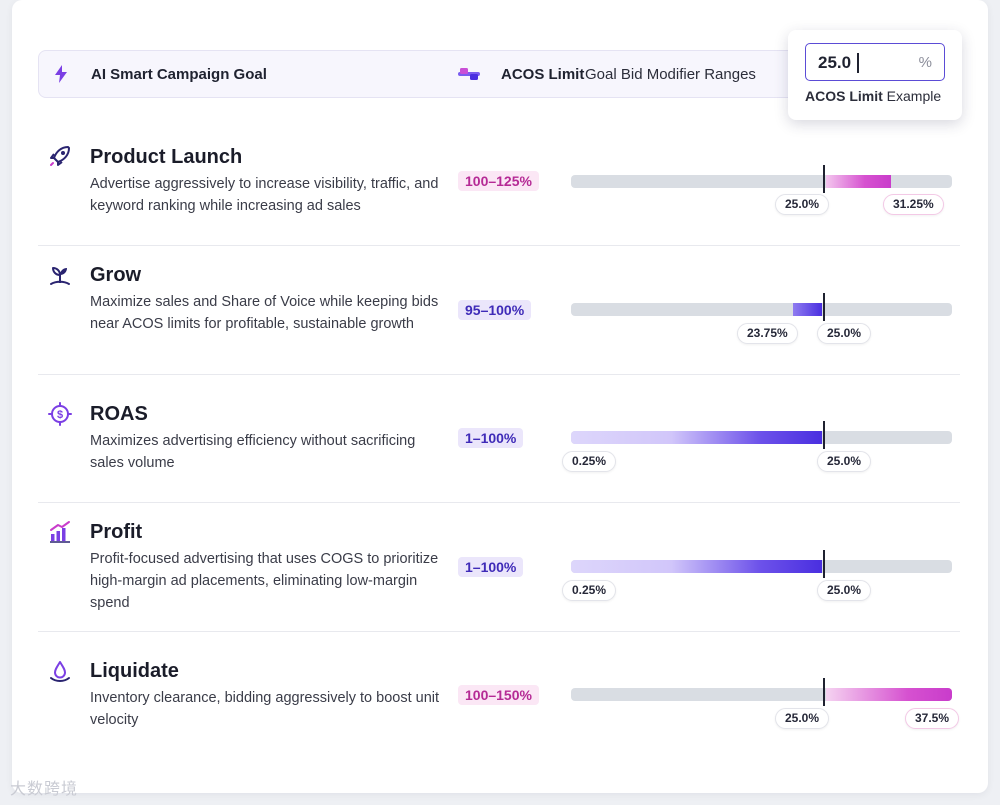 This screenshot has height=805, width=1000. Describe the element at coordinates (498, 695) in the screenshot. I see `range-badge: 100–150%` at that location.